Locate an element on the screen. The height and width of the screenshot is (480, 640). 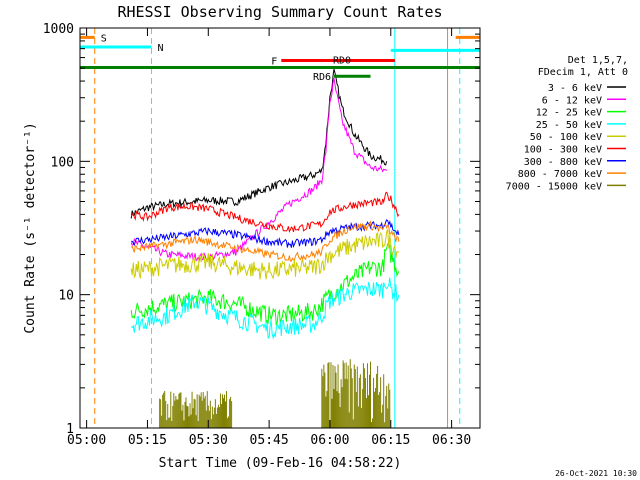
legend-entry-label: 25 - 50 keV is located at coordinates (569, 125).